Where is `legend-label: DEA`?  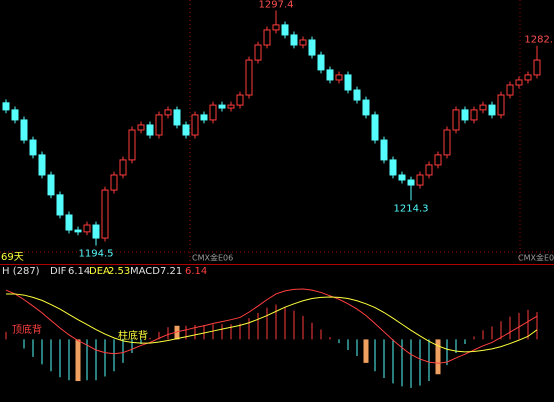
legend-label: DEA is located at coordinates (99, 271).